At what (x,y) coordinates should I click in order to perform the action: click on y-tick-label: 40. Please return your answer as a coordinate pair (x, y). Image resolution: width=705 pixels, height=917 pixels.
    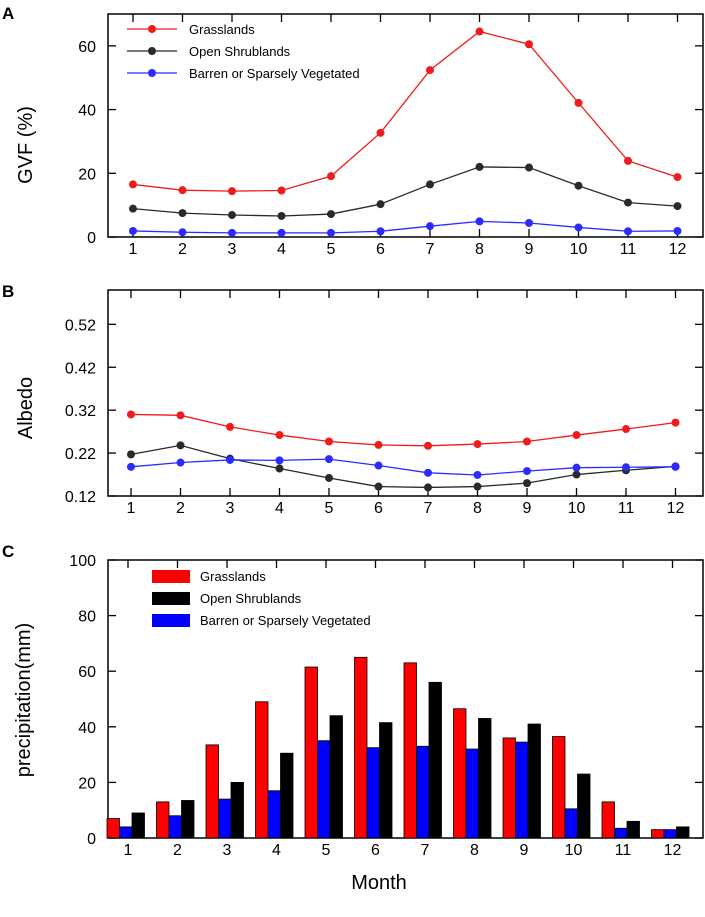
    Looking at the image, I should click on (87, 728).